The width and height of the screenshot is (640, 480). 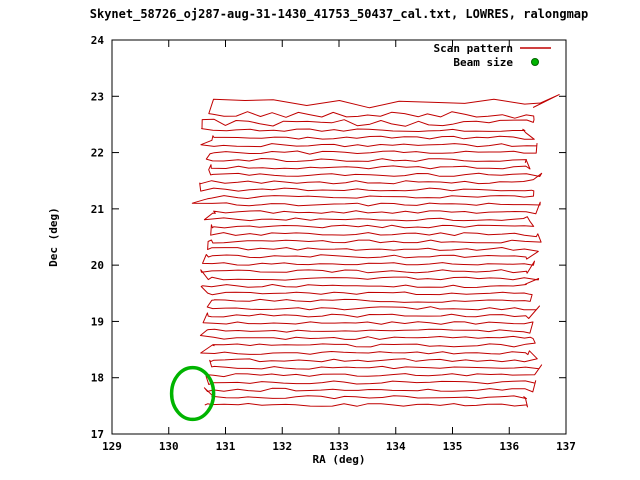 What do you see at coordinates (483, 62) in the screenshot?
I see `legend-label-beam-size: Beam size` at bounding box center [483, 62].